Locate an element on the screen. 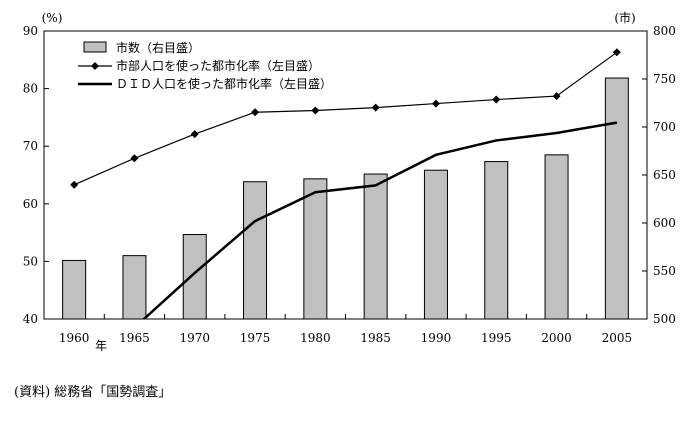 Image resolution: width=700 pixels, height=427 pixels. x-axis-tick-label: 1985 is located at coordinates (375, 338).